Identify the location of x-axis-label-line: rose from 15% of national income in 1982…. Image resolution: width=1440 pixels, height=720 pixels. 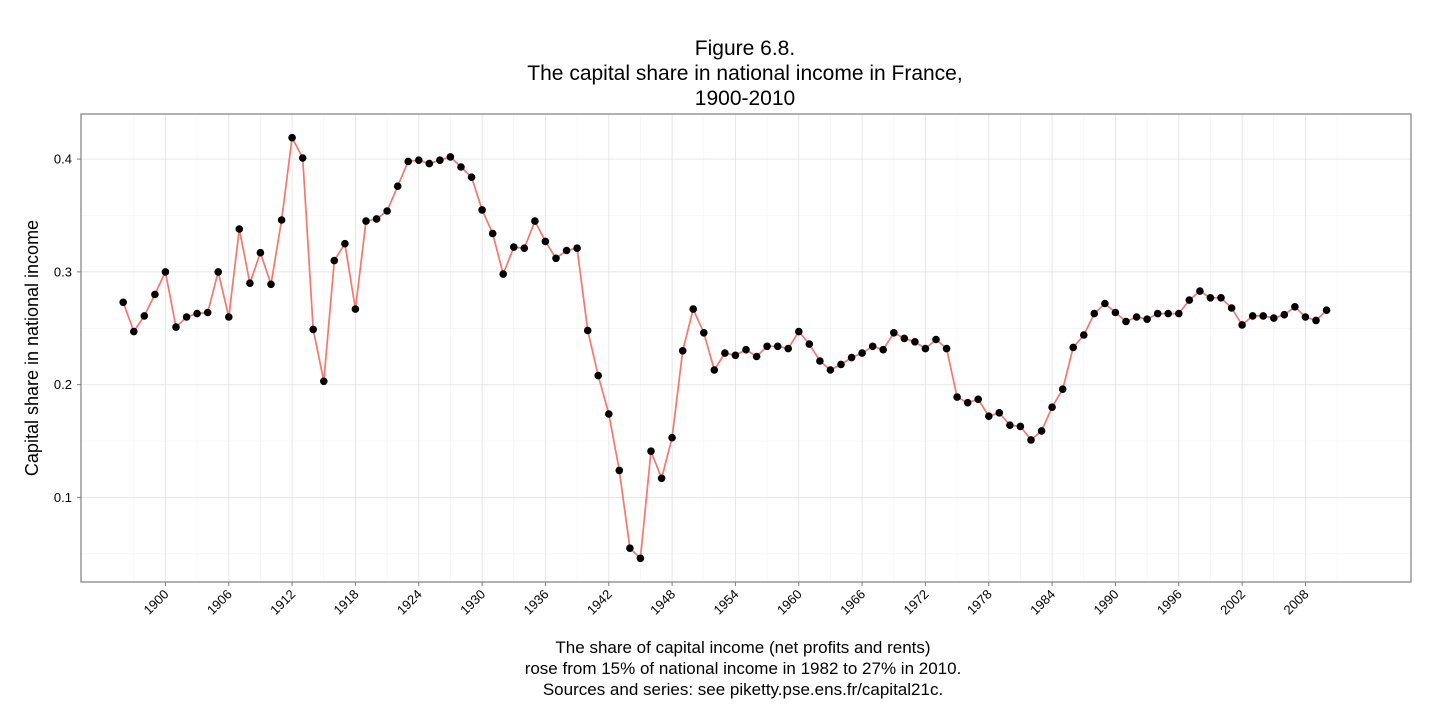
(743, 668).